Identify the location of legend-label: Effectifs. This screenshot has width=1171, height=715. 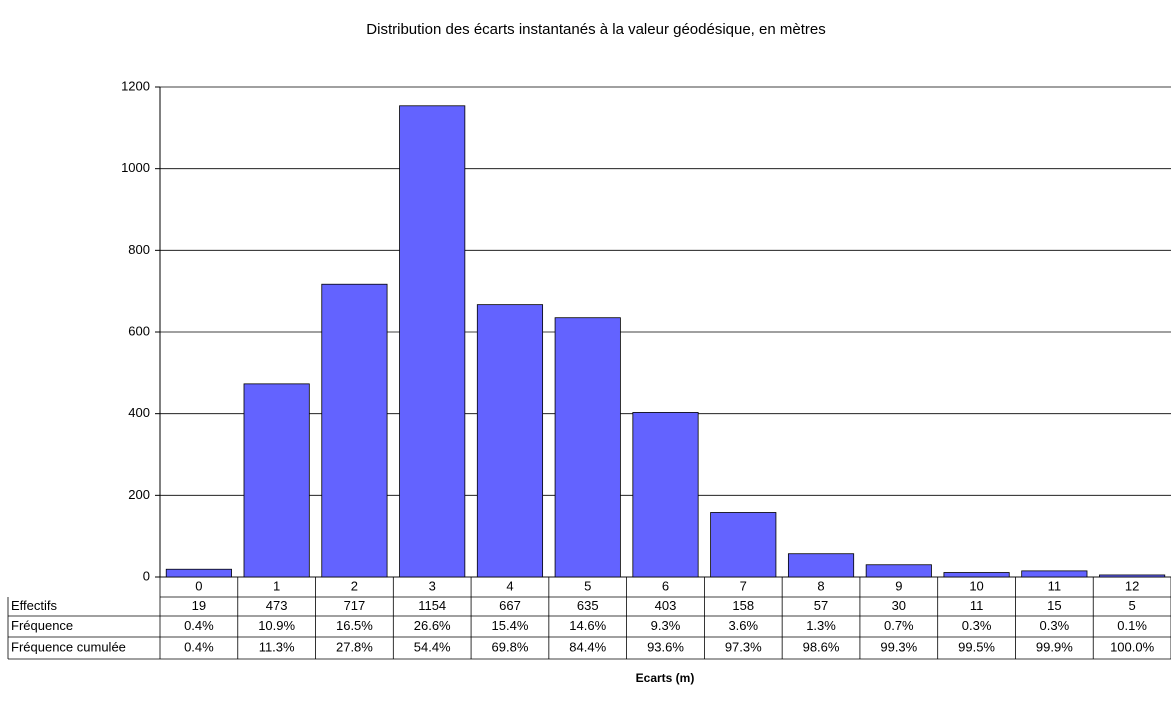
(34, 605).